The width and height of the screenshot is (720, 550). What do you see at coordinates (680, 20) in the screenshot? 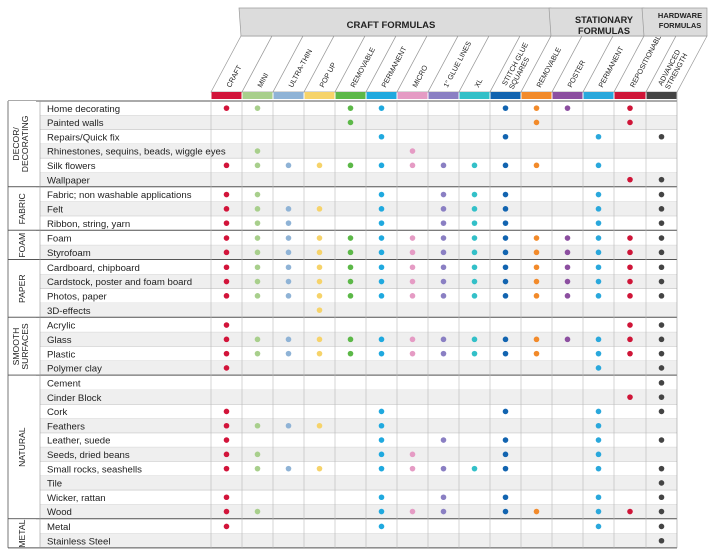
I see `group-header-hardware: HARDWARE FORMULAS` at bounding box center [680, 20].